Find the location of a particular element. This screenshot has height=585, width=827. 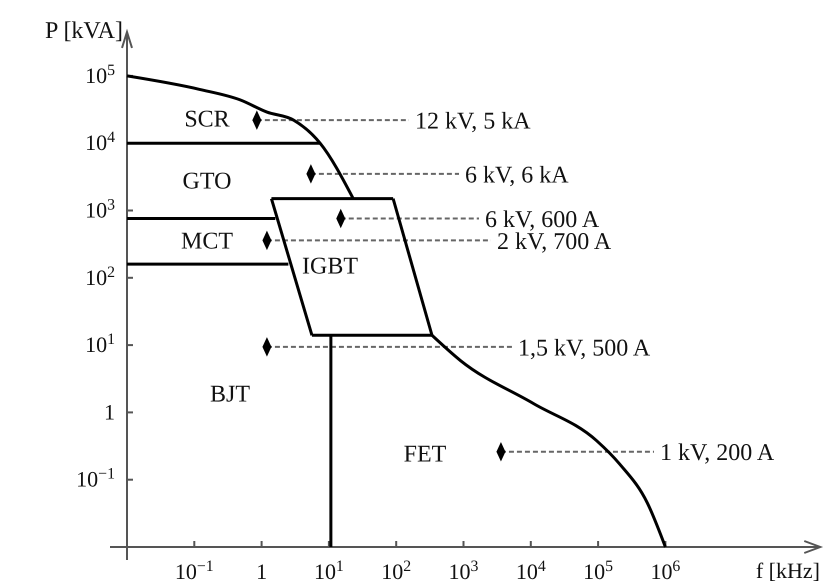

y-tick-label: 10$^{2}$ is located at coordinates (100, 276).